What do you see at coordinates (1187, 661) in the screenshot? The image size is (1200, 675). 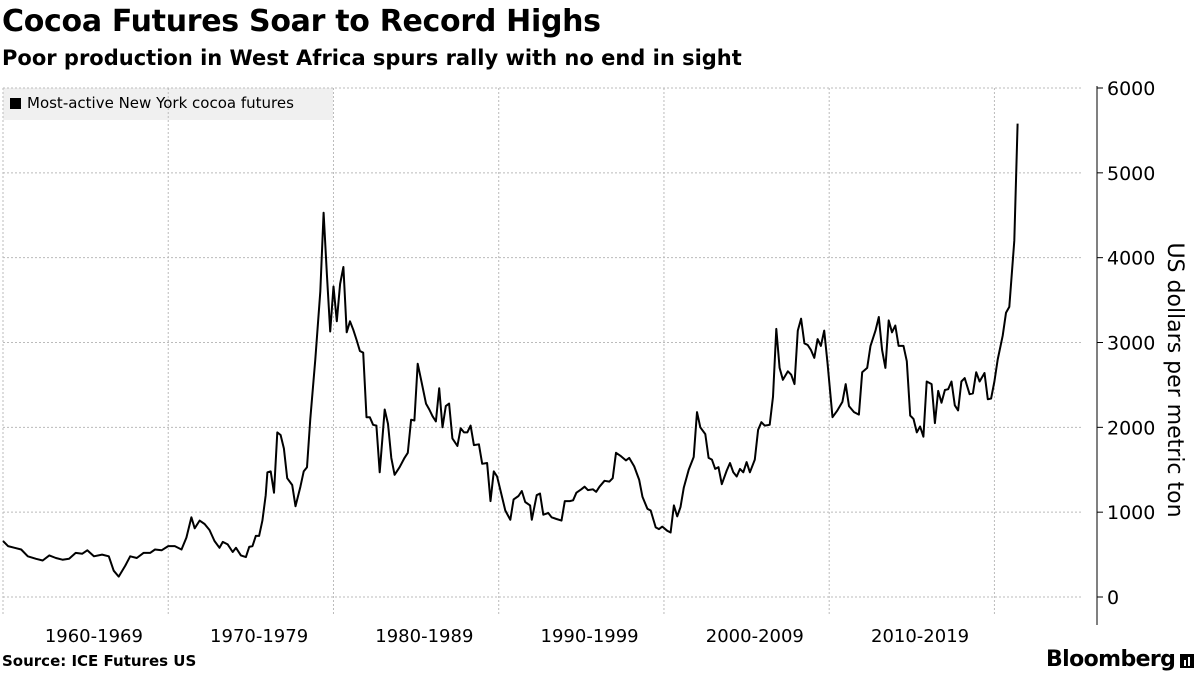 I see `bloomberg-mark-icon` at bounding box center [1187, 661].